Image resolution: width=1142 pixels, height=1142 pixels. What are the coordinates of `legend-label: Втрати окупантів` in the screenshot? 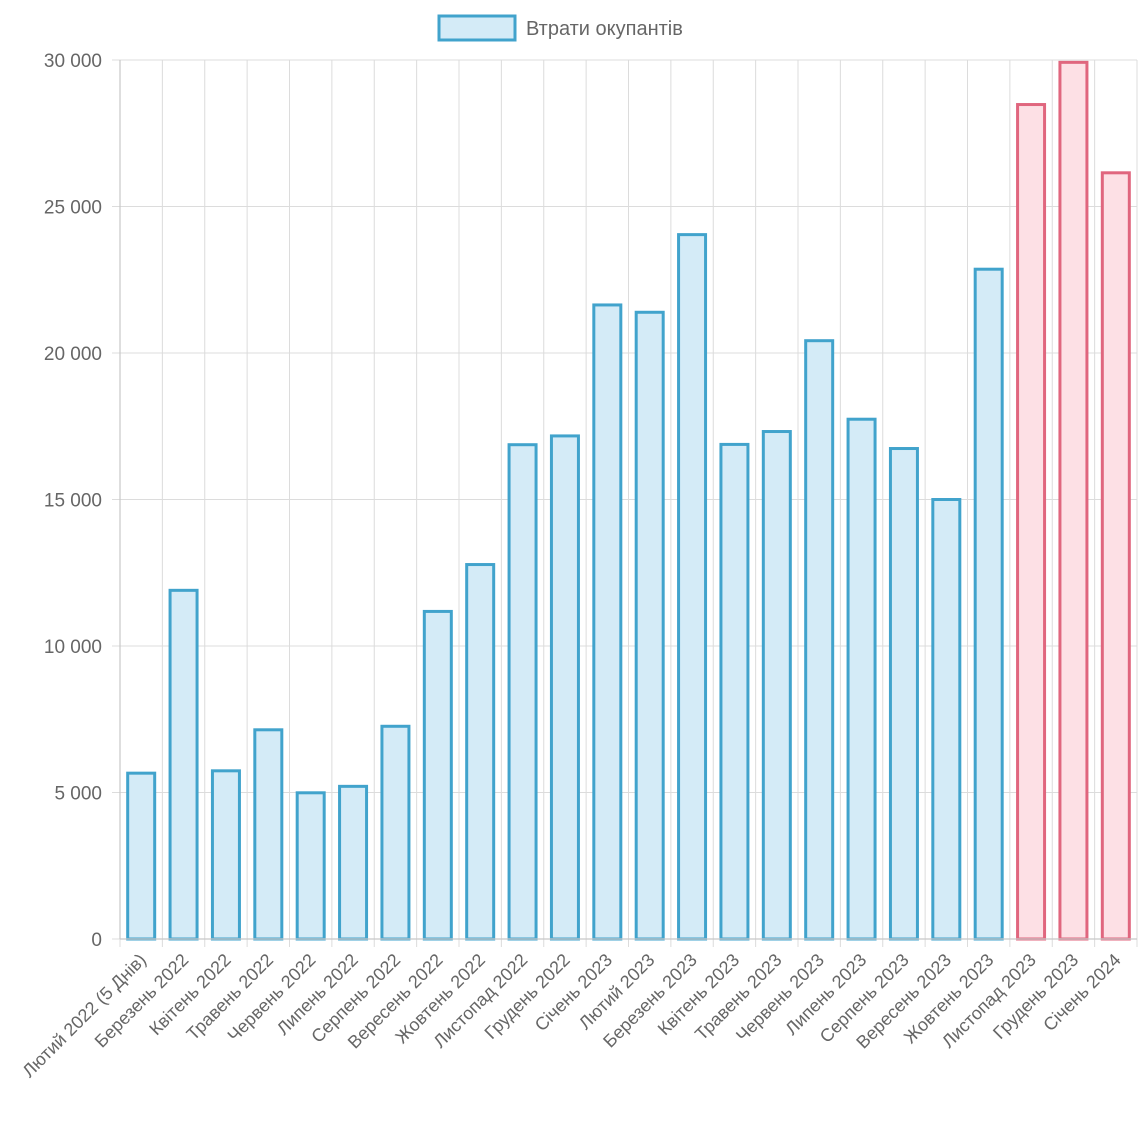 It's located at (604, 29).